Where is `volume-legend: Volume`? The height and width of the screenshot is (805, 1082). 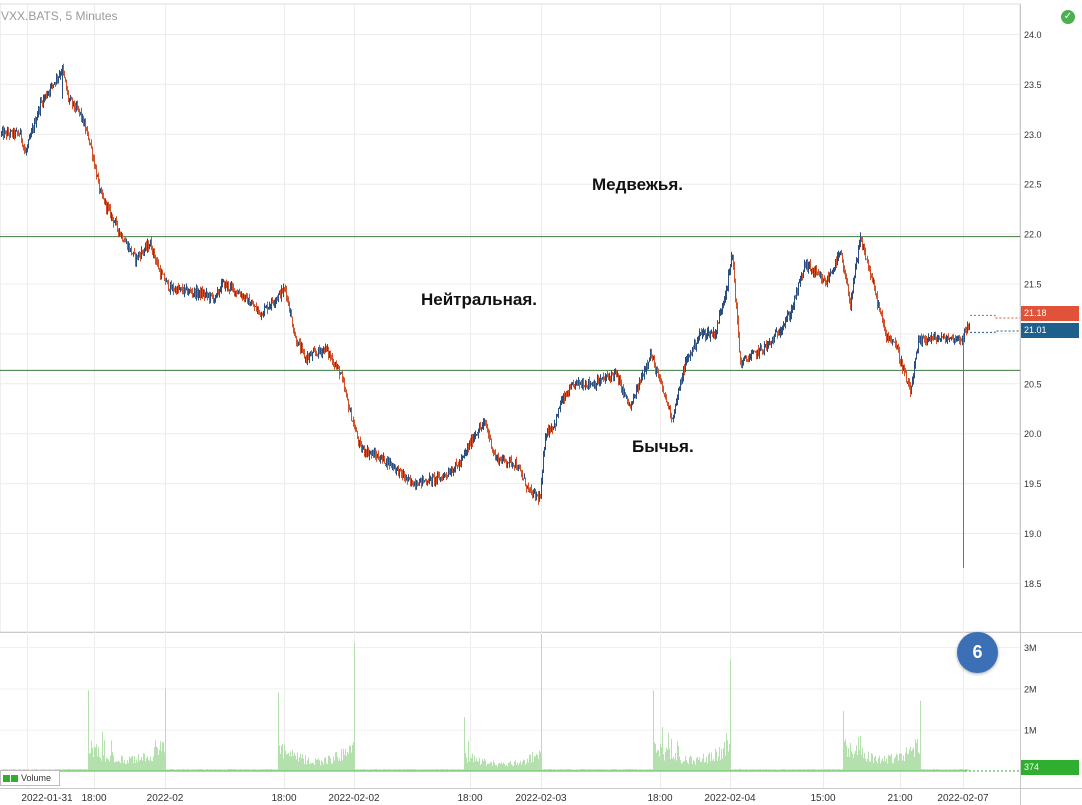
volume-legend: Volume is located at coordinates (30, 778).